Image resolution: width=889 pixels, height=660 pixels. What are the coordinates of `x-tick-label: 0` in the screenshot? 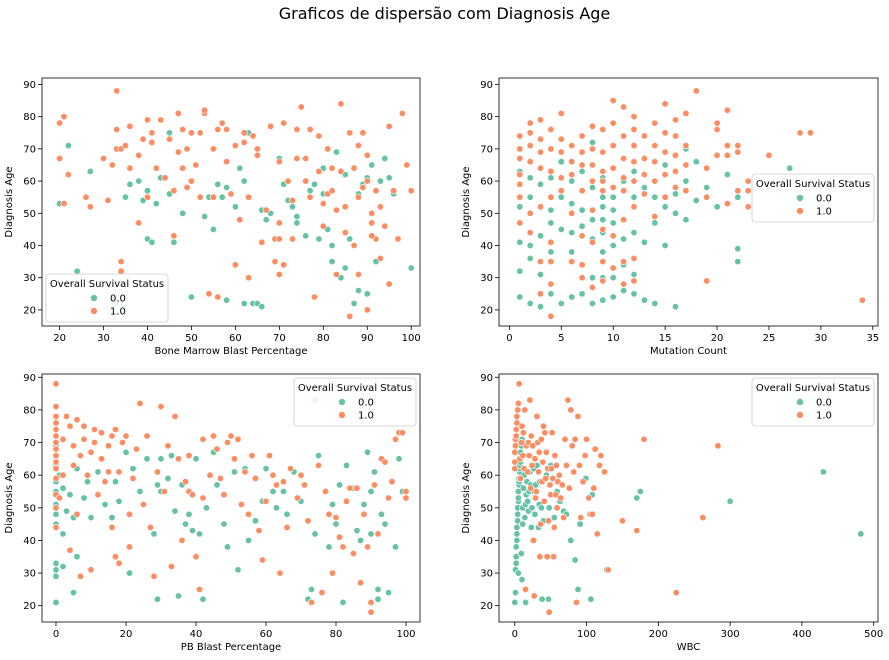 It's located at (515, 634).